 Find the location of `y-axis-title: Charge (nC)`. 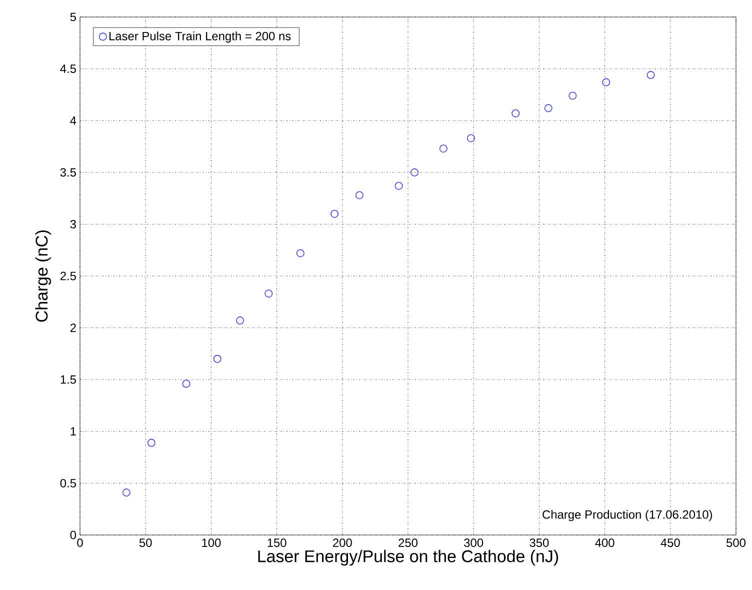

y-axis-title: Charge (nC) is located at coordinates (43, 276).